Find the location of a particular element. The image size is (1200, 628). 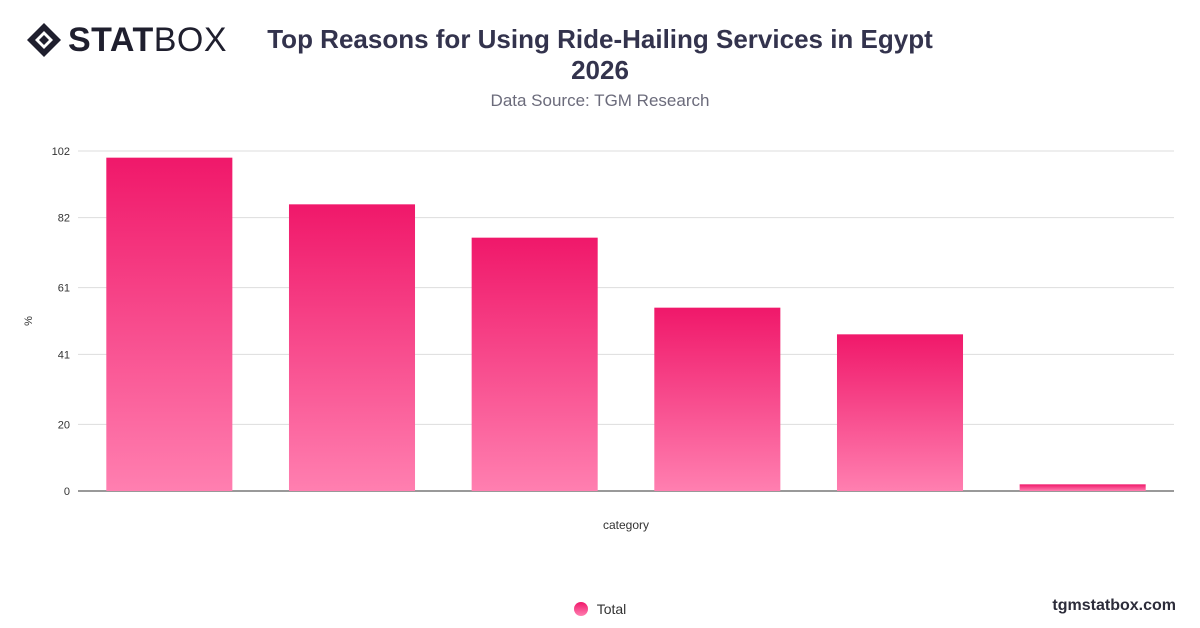

y-tick-label: 61 is located at coordinates (64, 289).